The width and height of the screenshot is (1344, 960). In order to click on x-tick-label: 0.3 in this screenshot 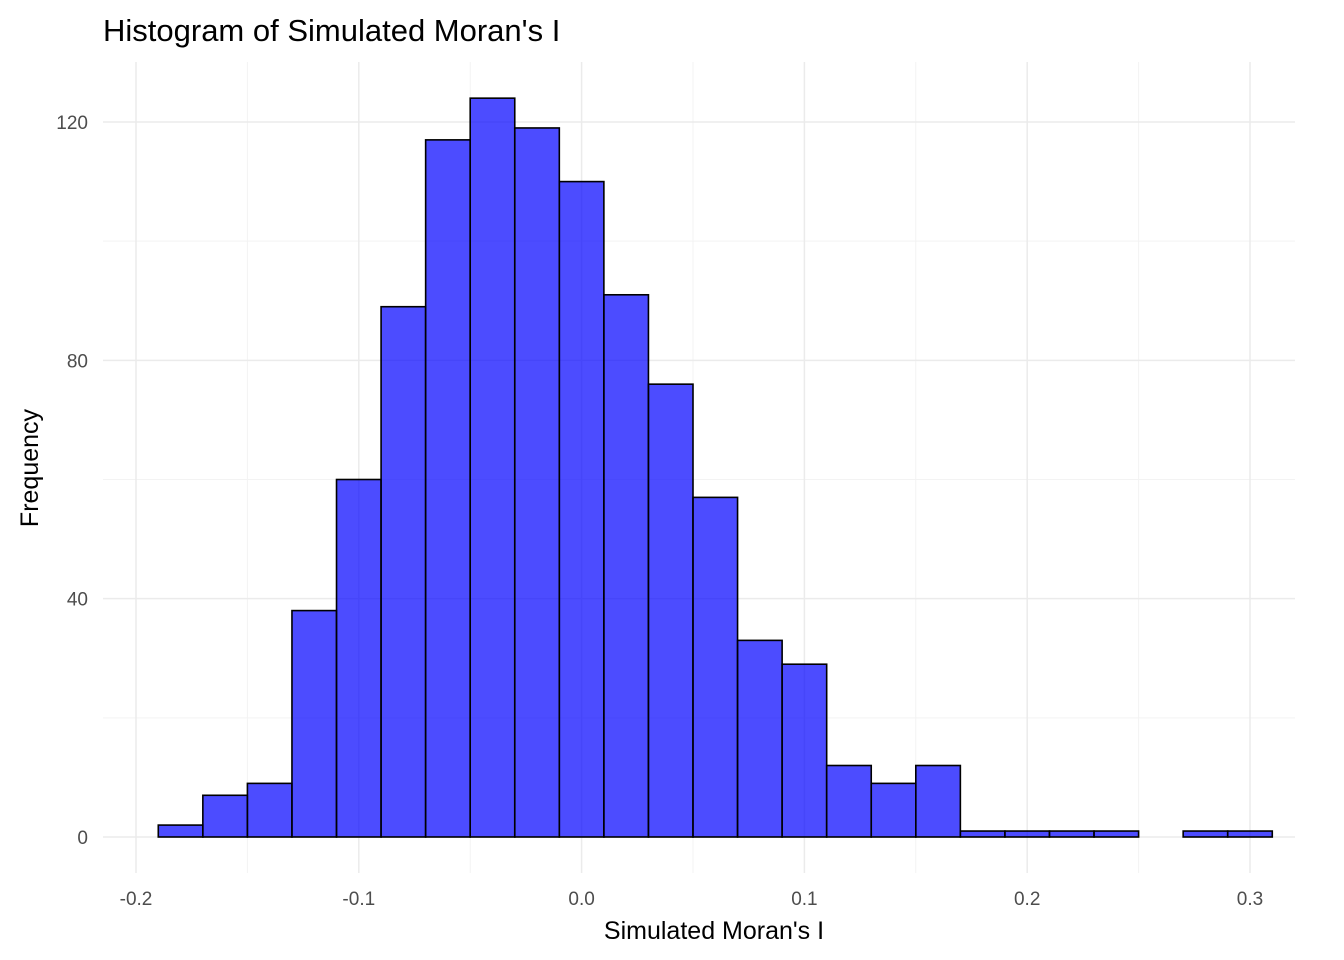, I will do `click(1250, 899)`.